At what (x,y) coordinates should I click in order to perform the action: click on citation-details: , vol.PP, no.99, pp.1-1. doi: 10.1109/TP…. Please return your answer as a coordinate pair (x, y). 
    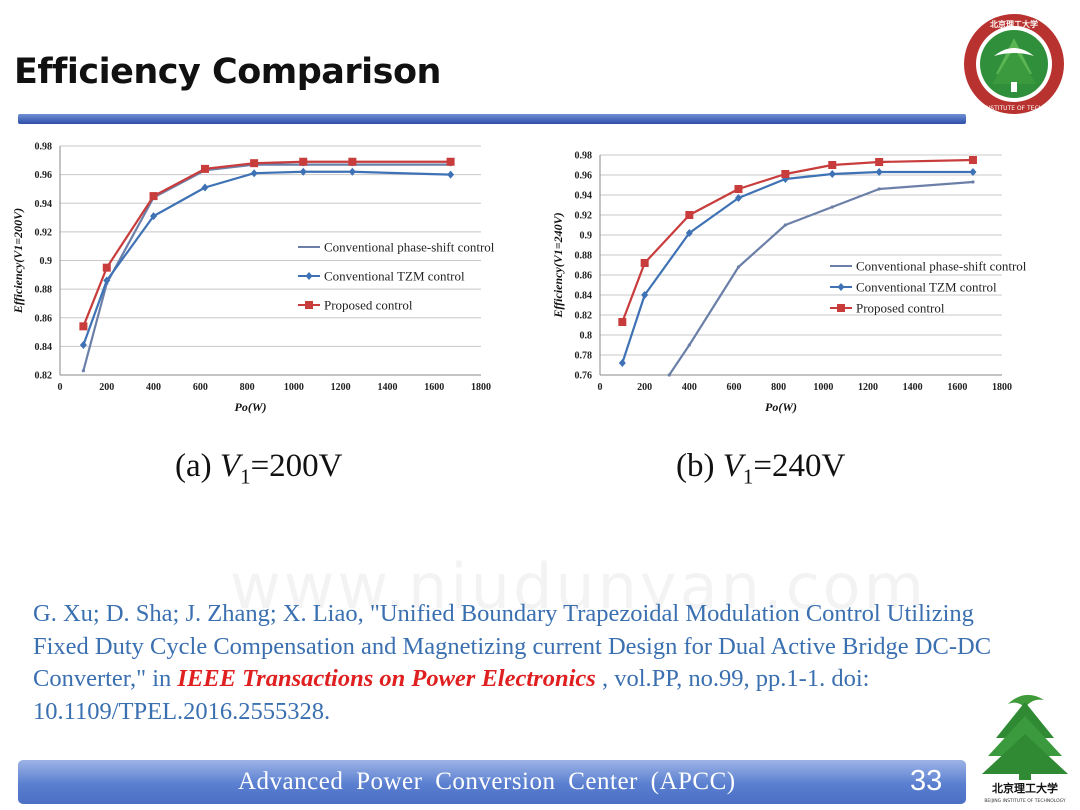
    Looking at the image, I should click on (451, 695).